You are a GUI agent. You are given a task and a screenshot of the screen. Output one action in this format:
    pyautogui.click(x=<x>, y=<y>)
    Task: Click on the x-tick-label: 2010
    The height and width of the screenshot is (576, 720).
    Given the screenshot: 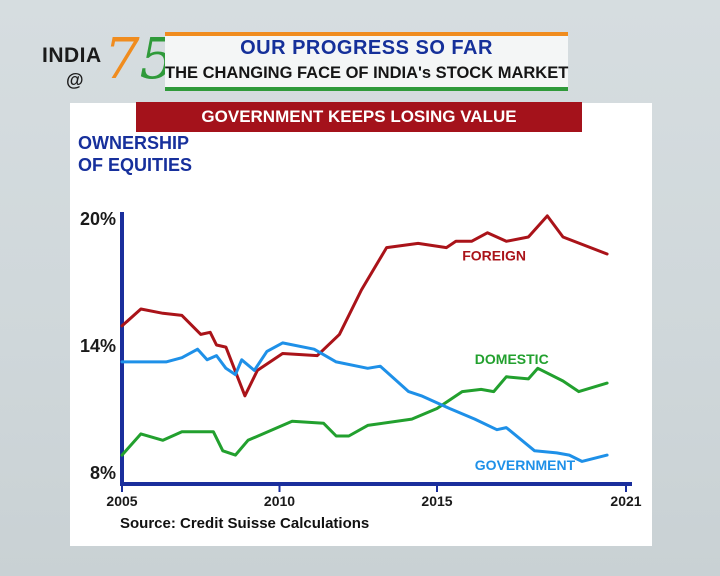 What is the action you would take?
    pyautogui.click(x=279, y=501)
    